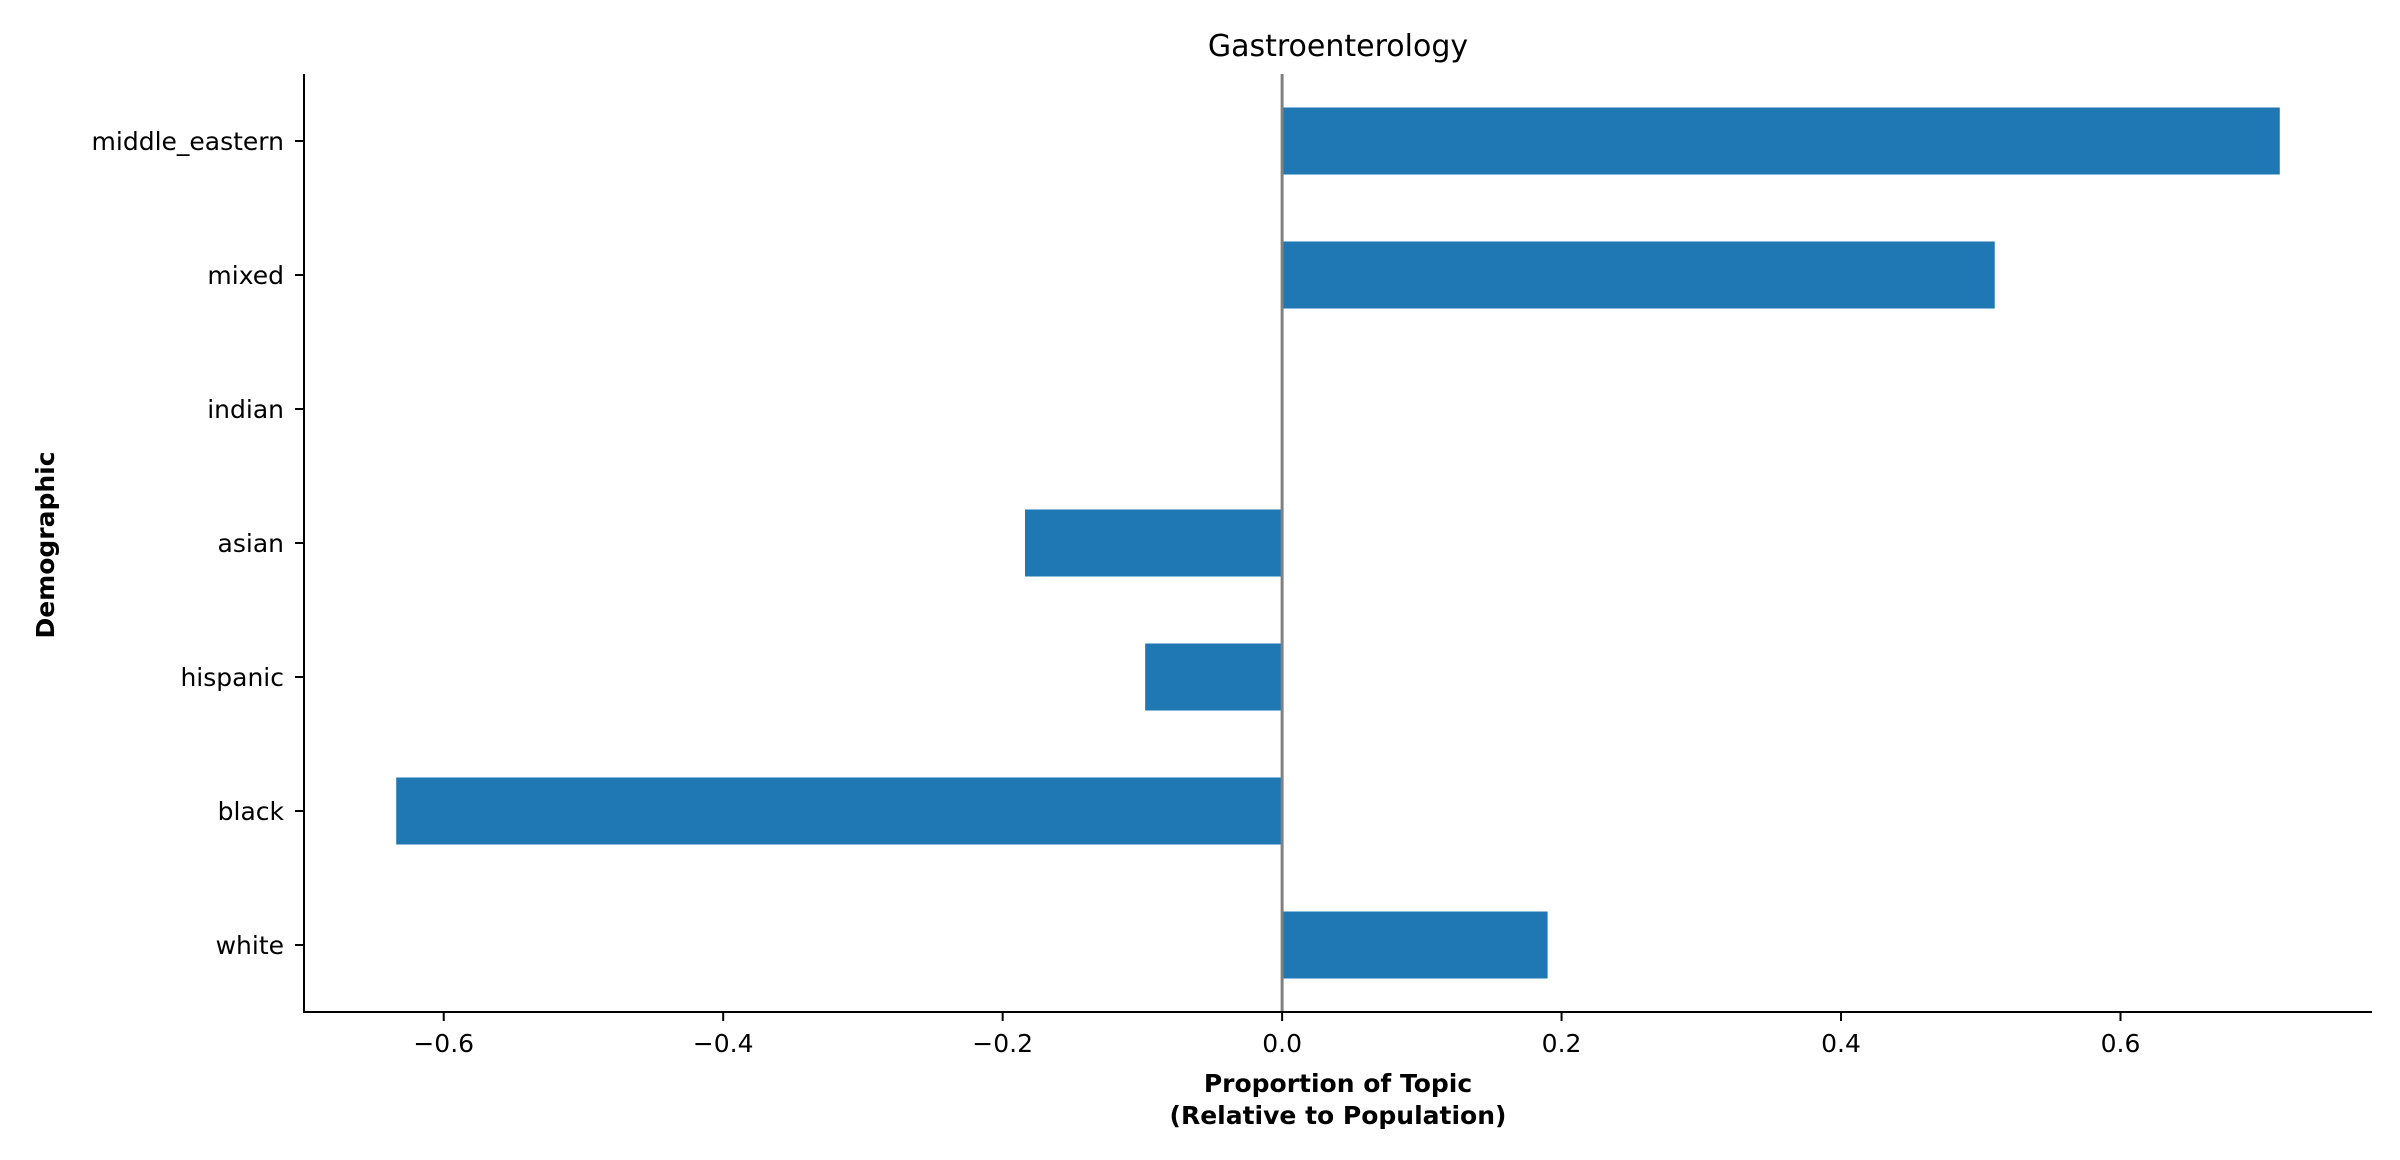  What do you see at coordinates (1562, 1043) in the screenshot?
I see `x-tick-label: 0.2` at bounding box center [1562, 1043].